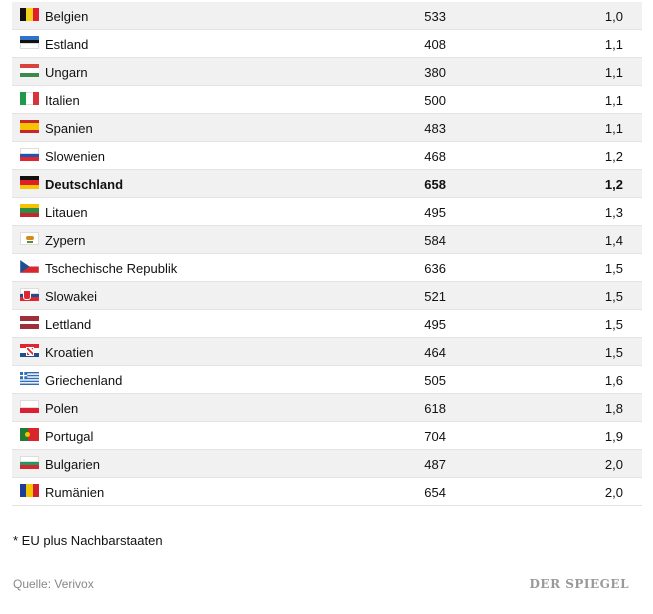  What do you see at coordinates (29, 463) in the screenshot?
I see `bulgaria-flag-icon` at bounding box center [29, 463].